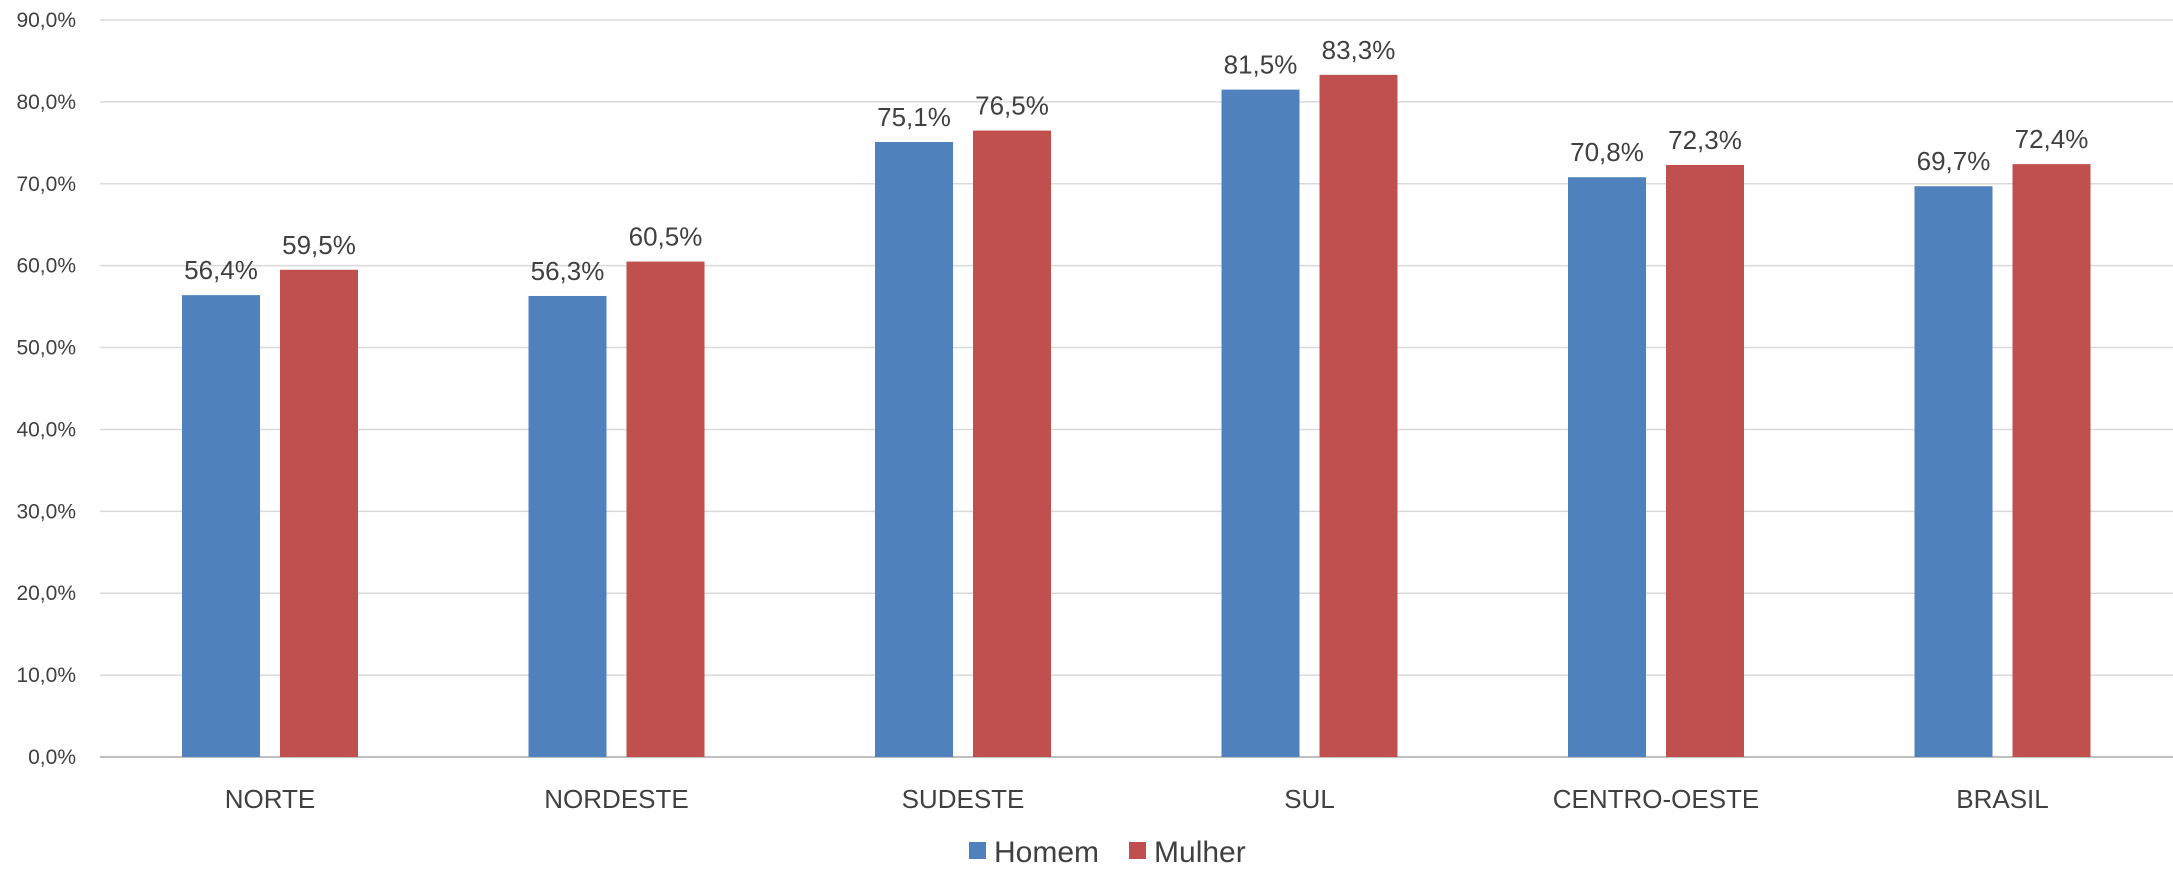  What do you see at coordinates (665, 509) in the screenshot?
I see `bar-mulher-nordeste` at bounding box center [665, 509].